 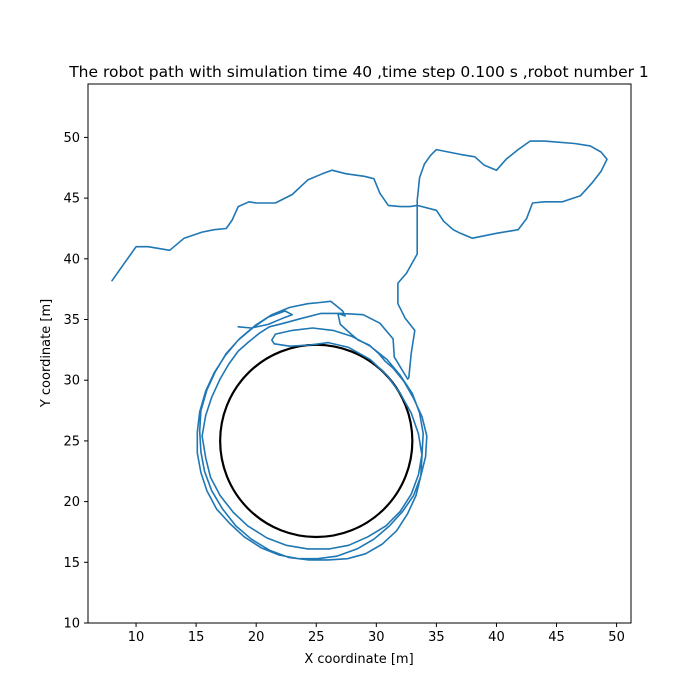 I want to click on x-tick-label: 10, so click(x=136, y=637).